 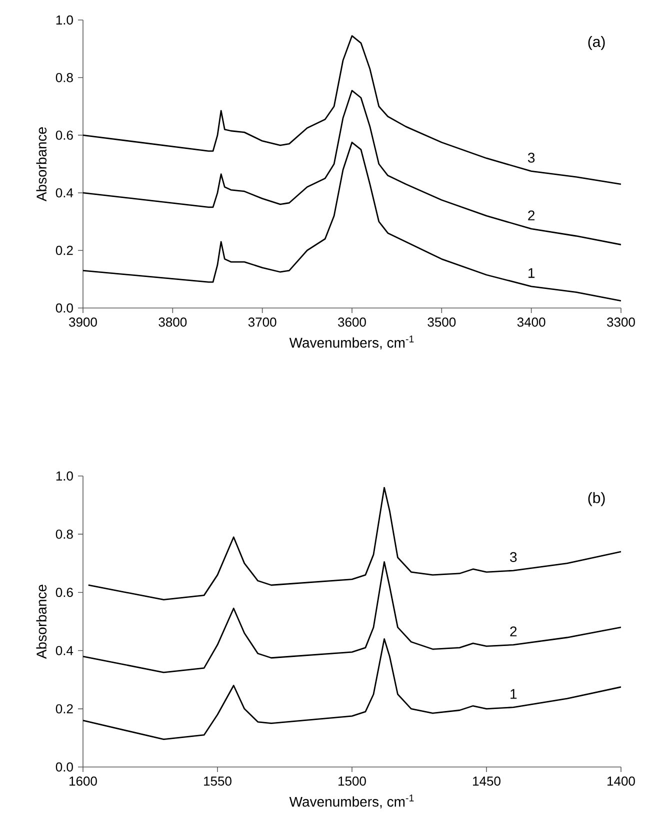 I want to click on annotation: (b), so click(x=596, y=499).